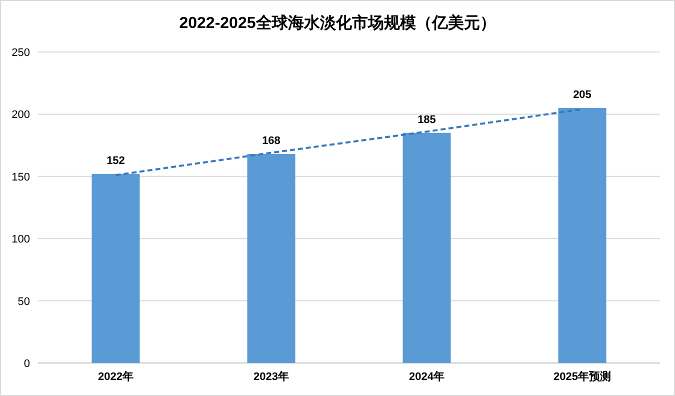 This screenshot has width=675, height=396. What do you see at coordinates (271, 141) in the screenshot?
I see `data-label: 168` at bounding box center [271, 141].